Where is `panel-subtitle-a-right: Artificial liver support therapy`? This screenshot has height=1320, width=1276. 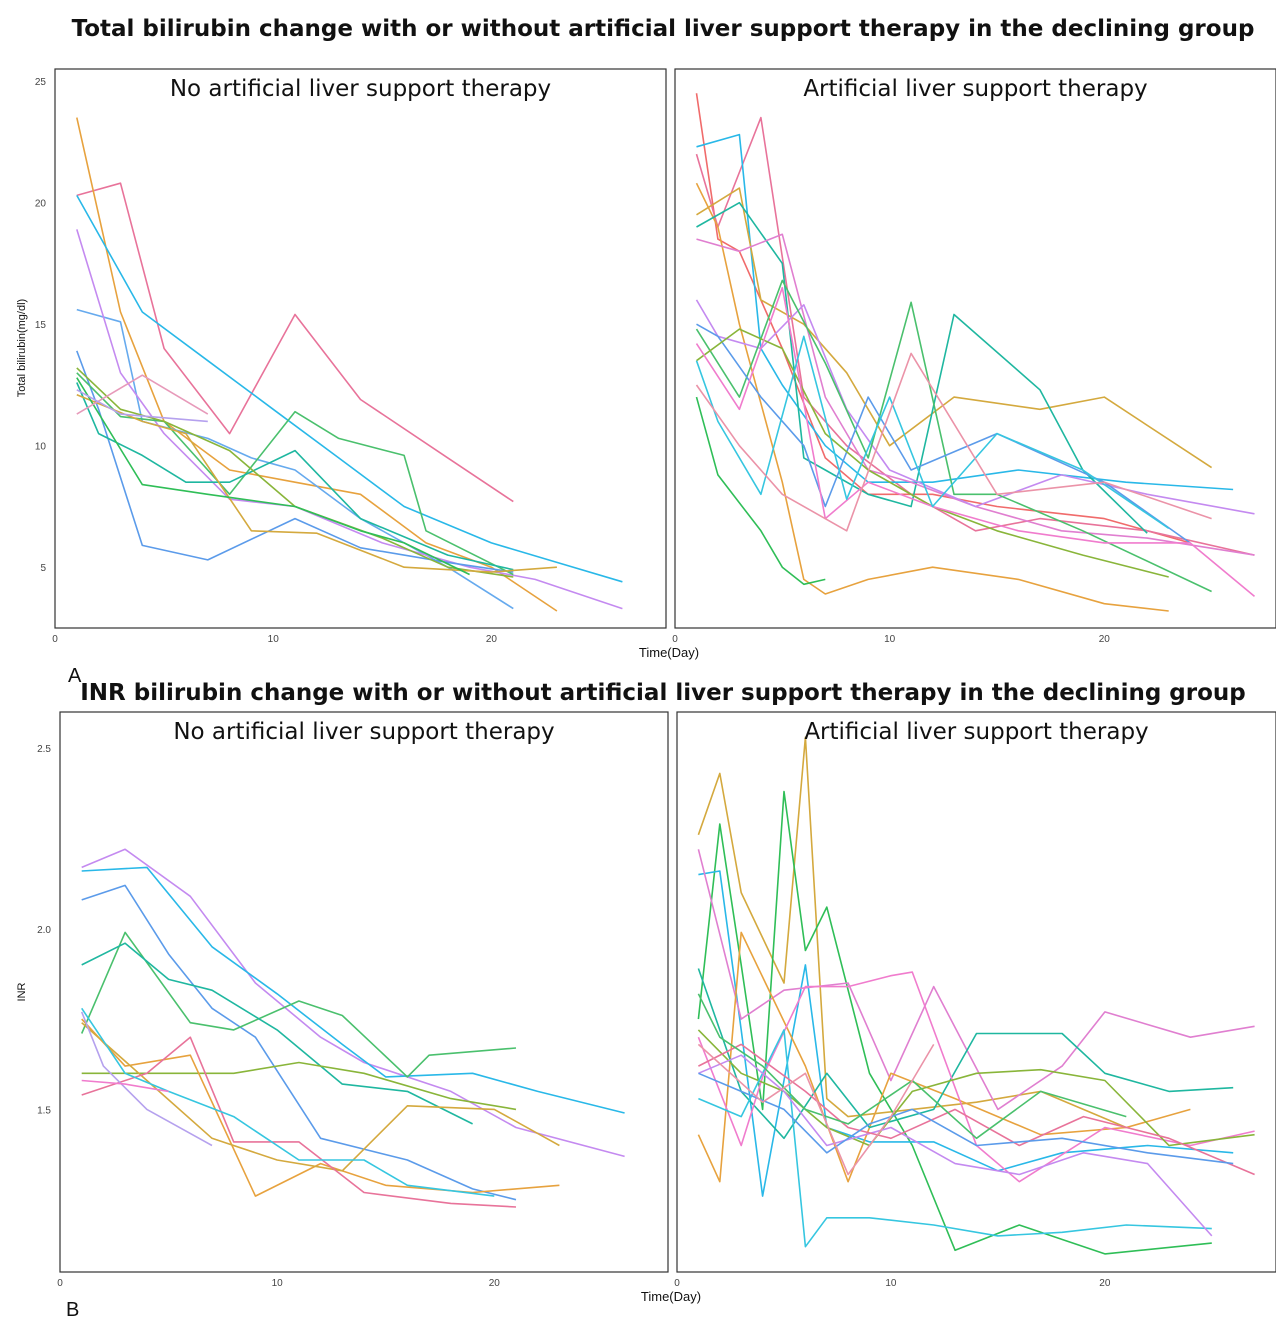 panel-subtitle-a-right: Artificial liver support therapy is located at coordinates (975, 89).